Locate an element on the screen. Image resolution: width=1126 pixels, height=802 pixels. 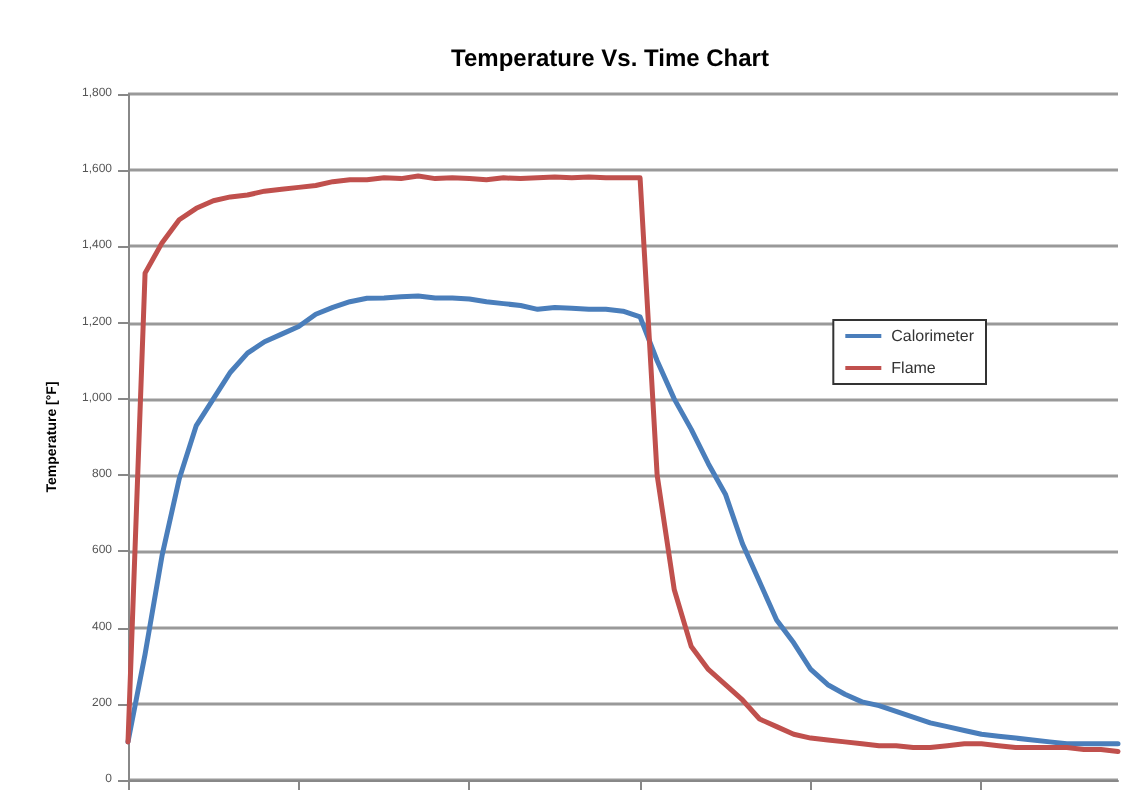
legend-label: Flame is located at coordinates (914, 368).